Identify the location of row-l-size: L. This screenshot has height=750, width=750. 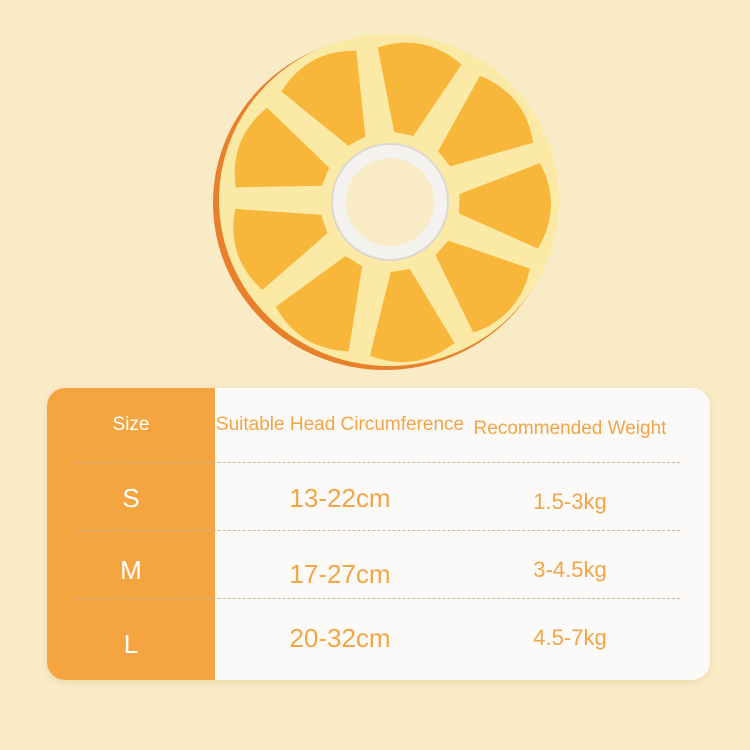
(131, 643).